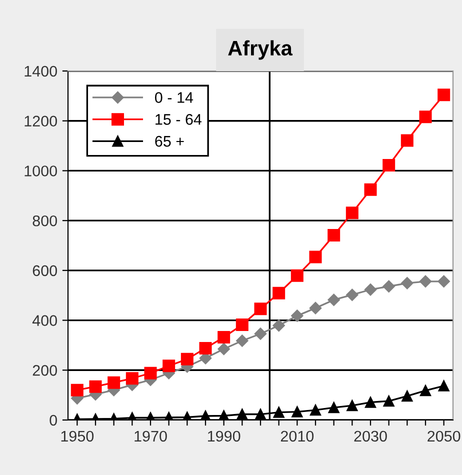 This screenshot has height=475, width=462. I want to click on y-tick-label: 1200, so click(40, 121).